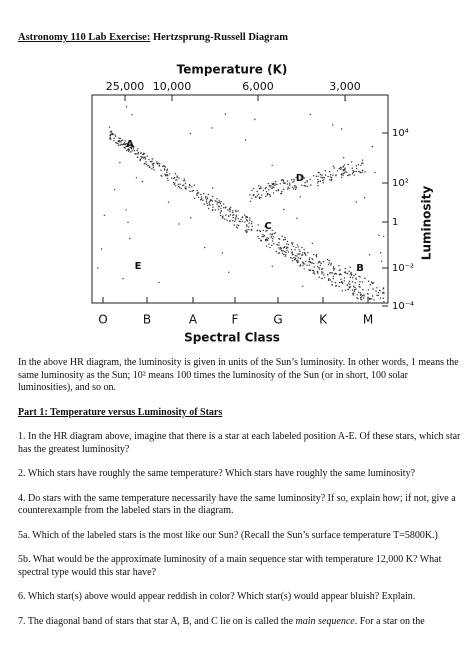 The image size is (474, 667). I want to click on temperature-label: 3,000, so click(345, 86).